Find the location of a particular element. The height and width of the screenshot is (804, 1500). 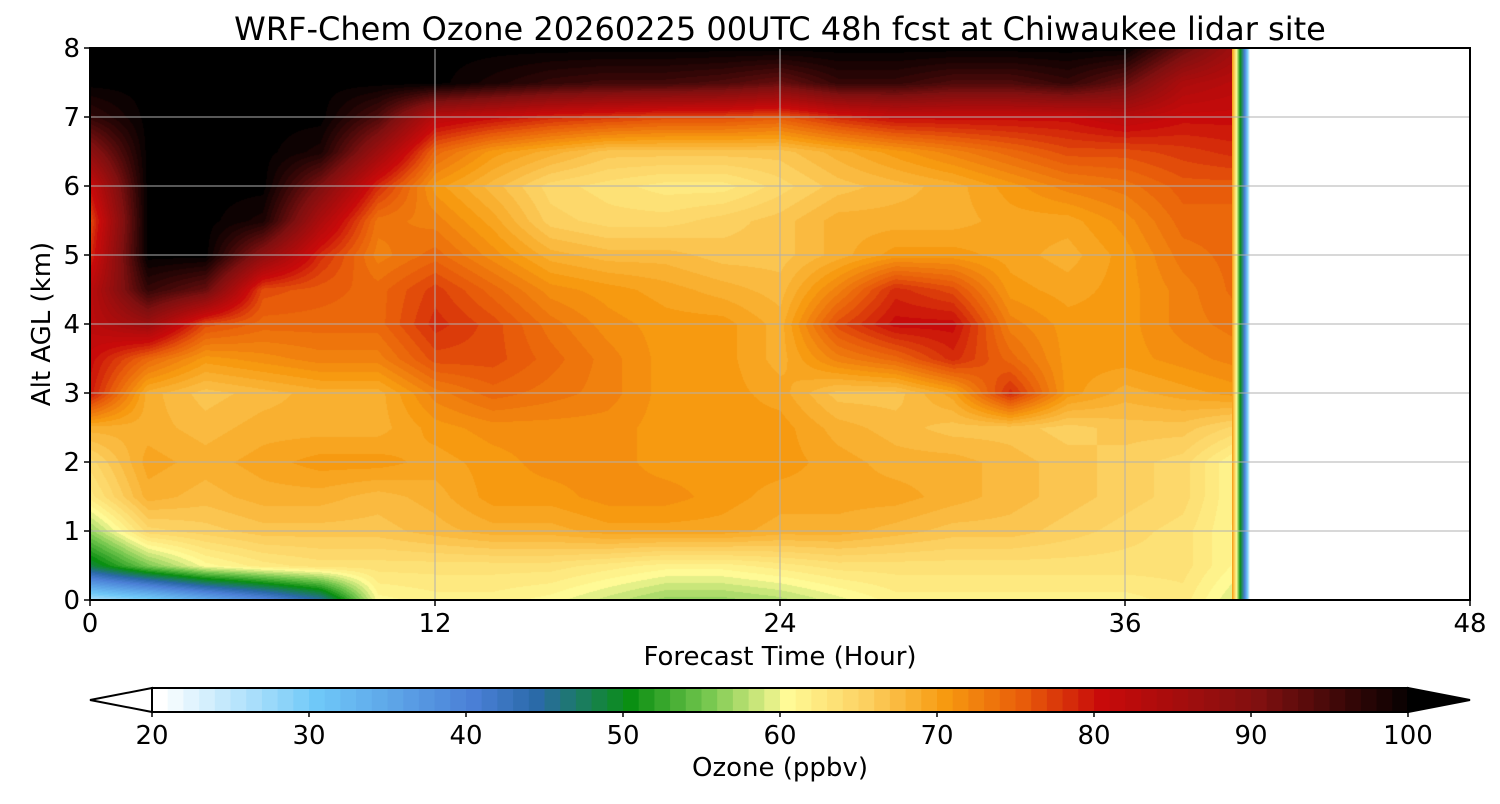

y-tick-label: 6 is located at coordinates (71, 187).